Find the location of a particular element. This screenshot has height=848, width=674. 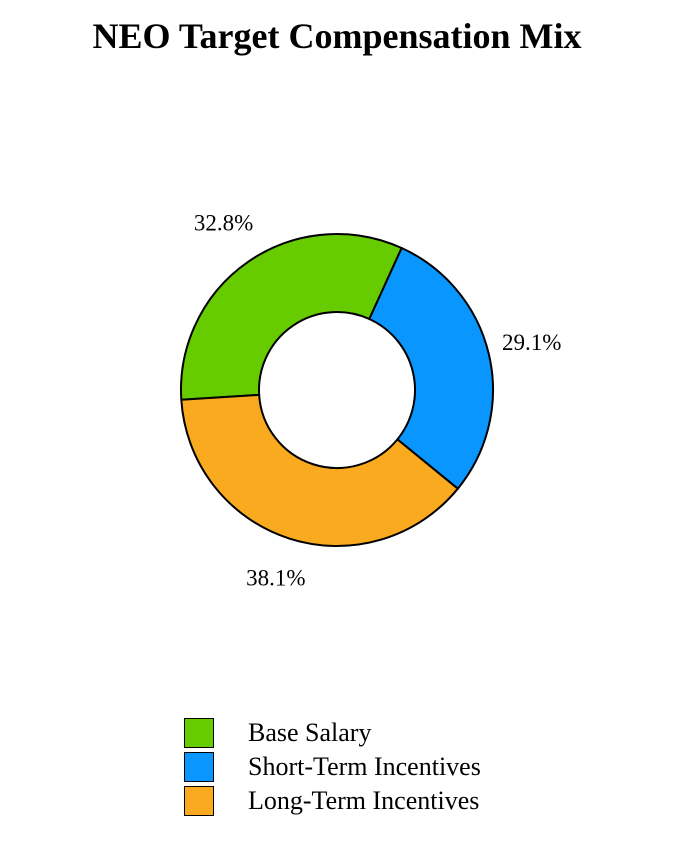

legend-label: Base Salary is located at coordinates (310, 732).